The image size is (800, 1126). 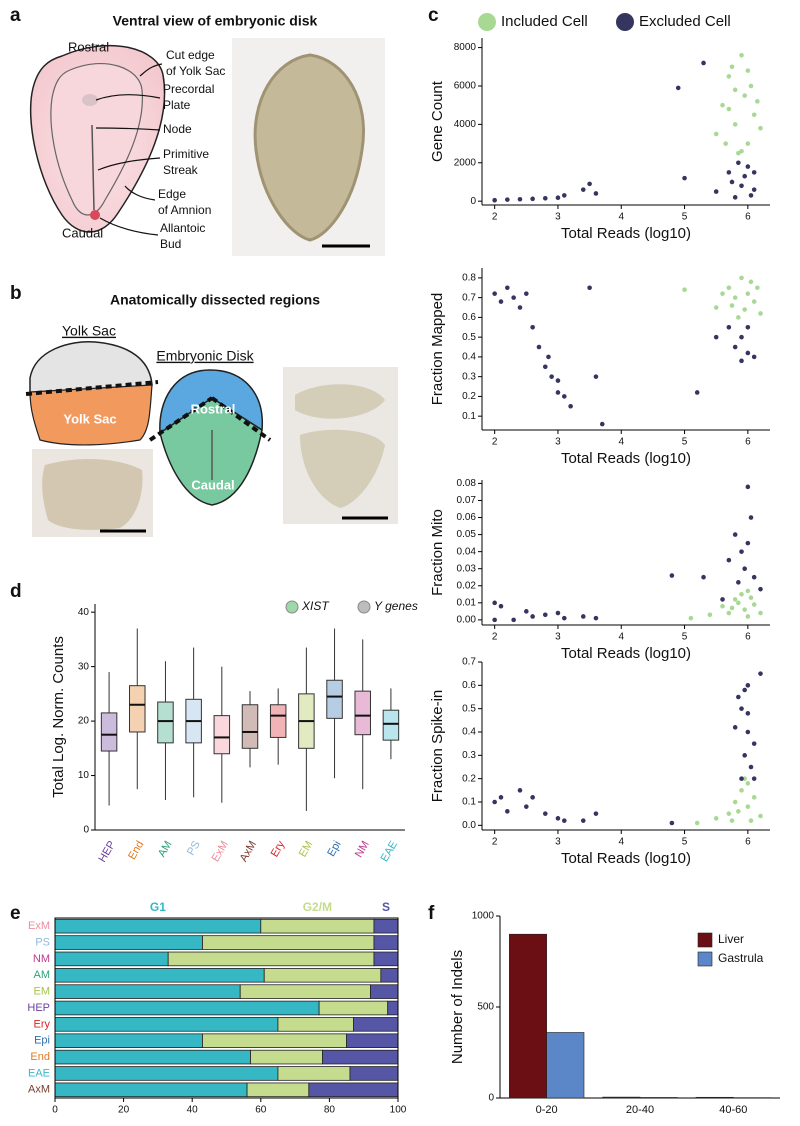 What do you see at coordinates (386, 907) in the screenshot?
I see `legend-label: S` at bounding box center [386, 907].